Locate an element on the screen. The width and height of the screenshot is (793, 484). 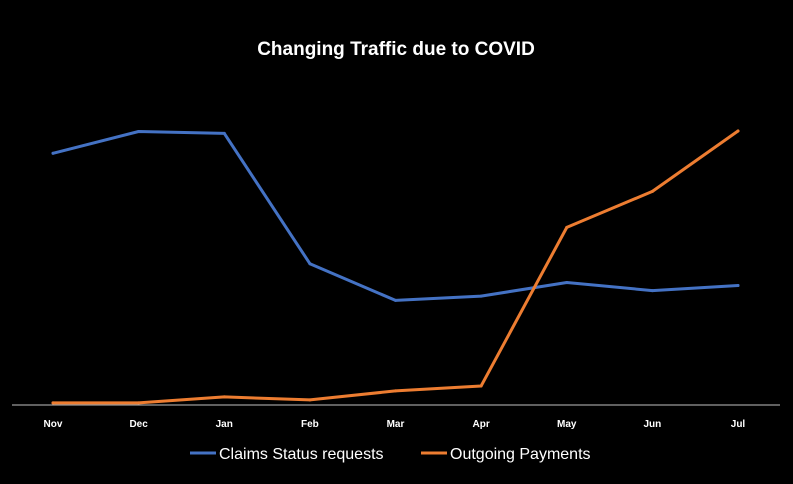
data-point-claims-status-requests-jul is located at coordinates (738, 285).